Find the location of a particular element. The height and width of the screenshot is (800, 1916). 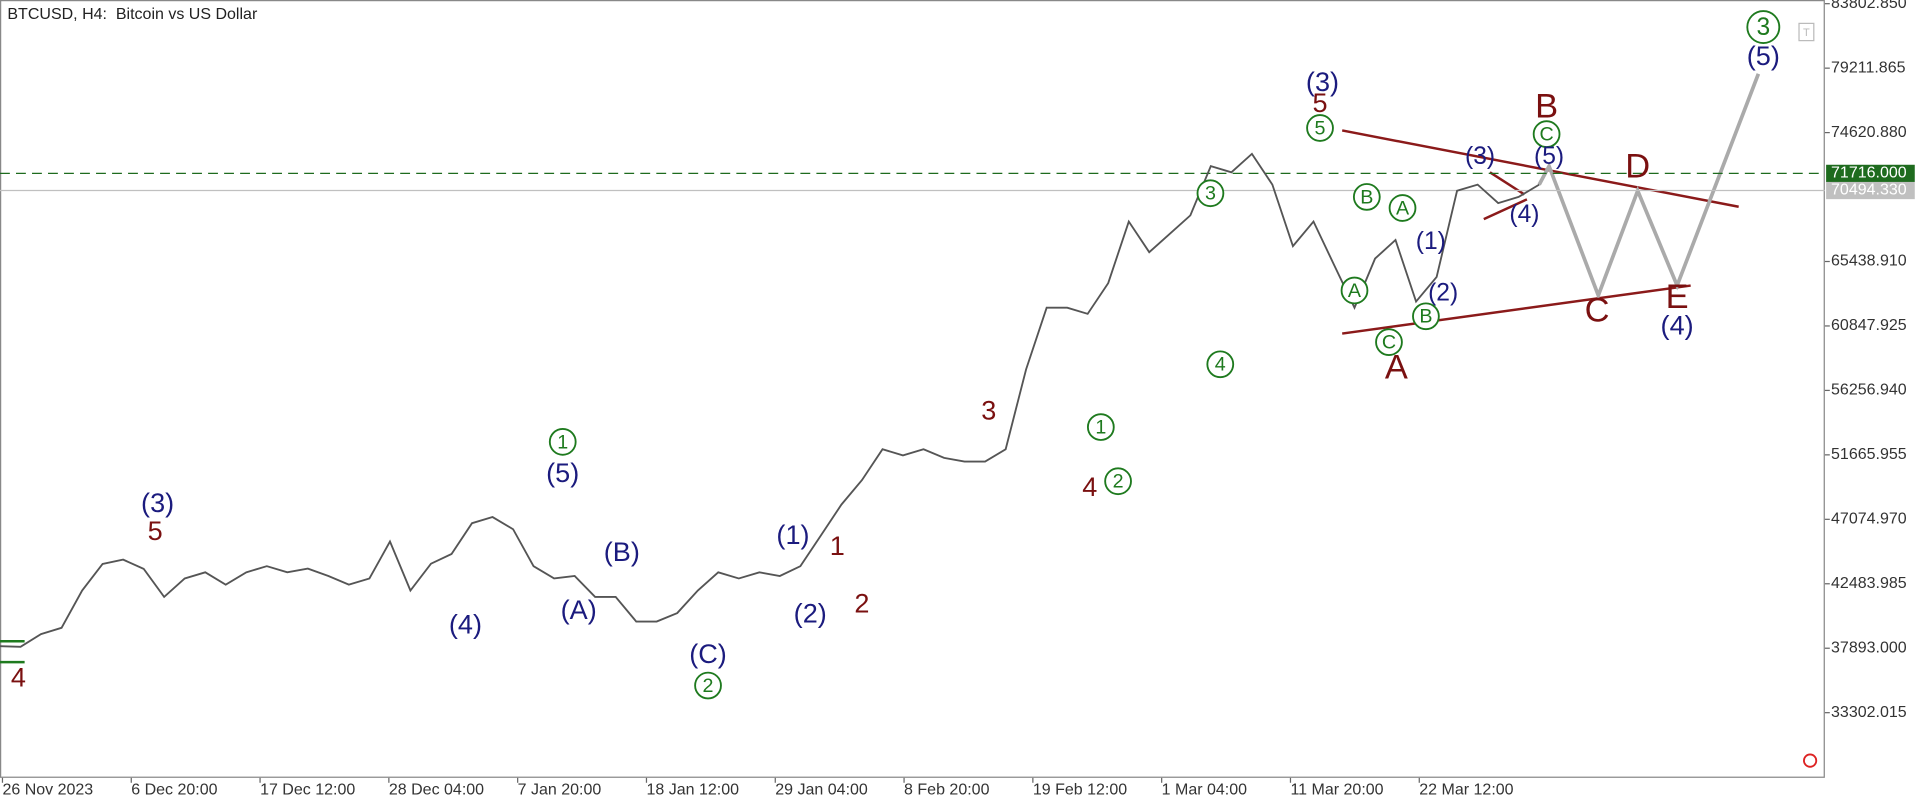

y-tick-label: 37893.000 is located at coordinates (1869, 647).